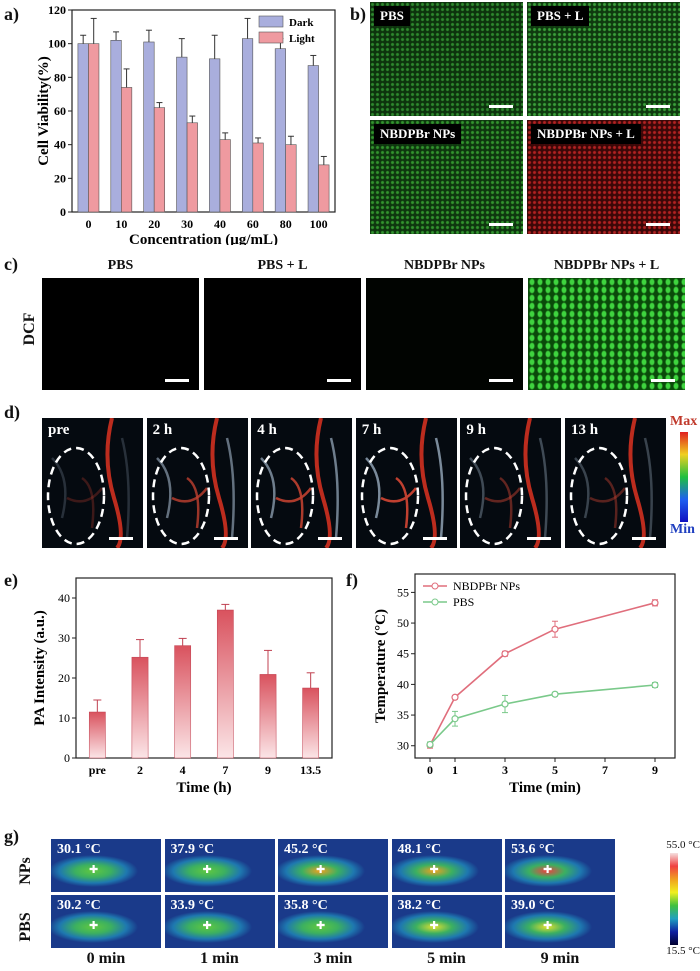 This screenshot has width=700, height=971. I want to click on x-axis-label: Concentration (μg/mL), so click(203, 238).